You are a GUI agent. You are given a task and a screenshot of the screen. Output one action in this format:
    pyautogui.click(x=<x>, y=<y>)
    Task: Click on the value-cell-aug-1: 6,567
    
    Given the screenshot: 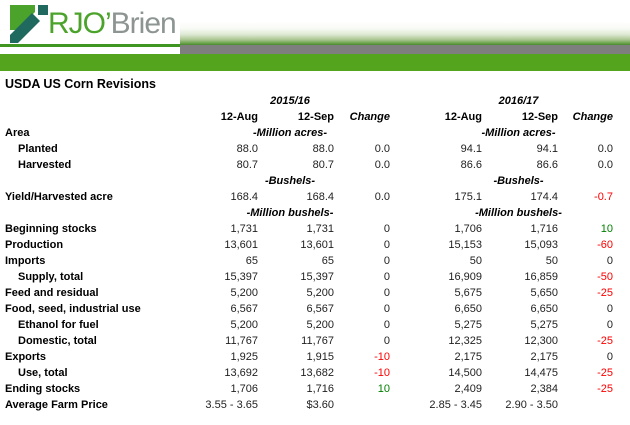 What is the action you would take?
    pyautogui.click(x=244, y=309)
    